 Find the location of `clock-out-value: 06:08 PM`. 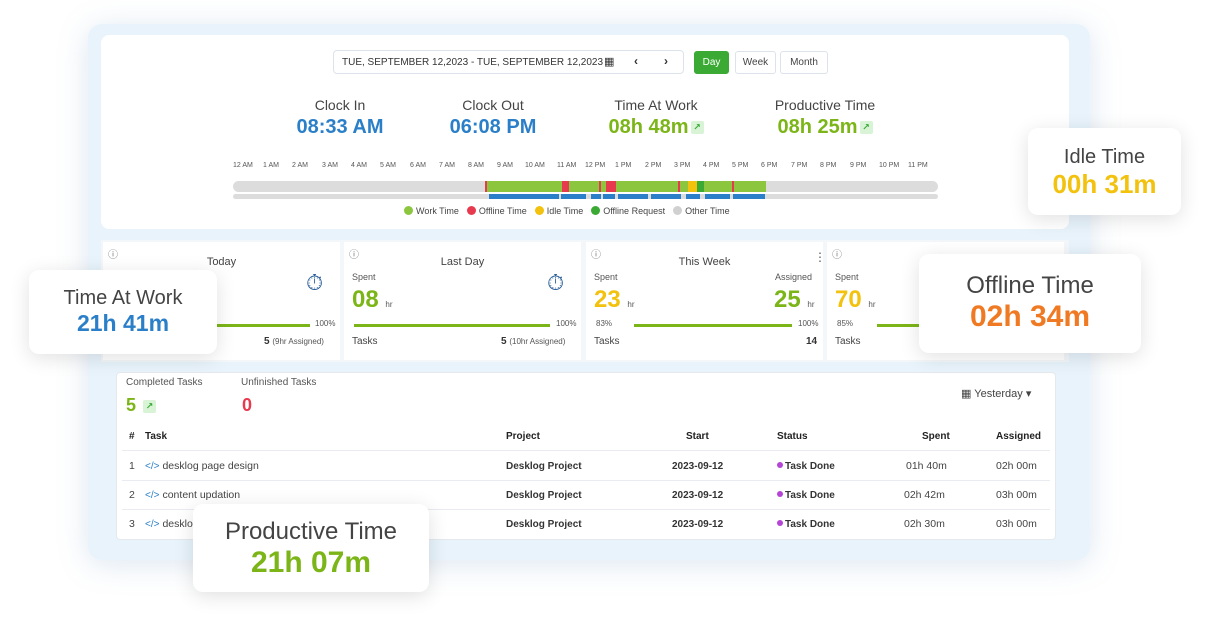

clock-out-value: 06:08 PM is located at coordinates (493, 127).